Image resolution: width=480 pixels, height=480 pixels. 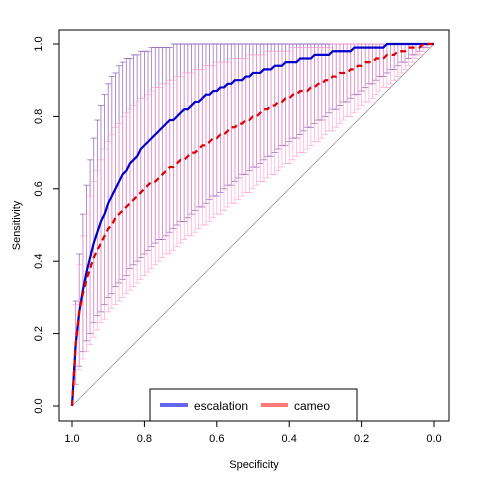 I want to click on y-tick-label: 0.4, so click(x=39, y=261).